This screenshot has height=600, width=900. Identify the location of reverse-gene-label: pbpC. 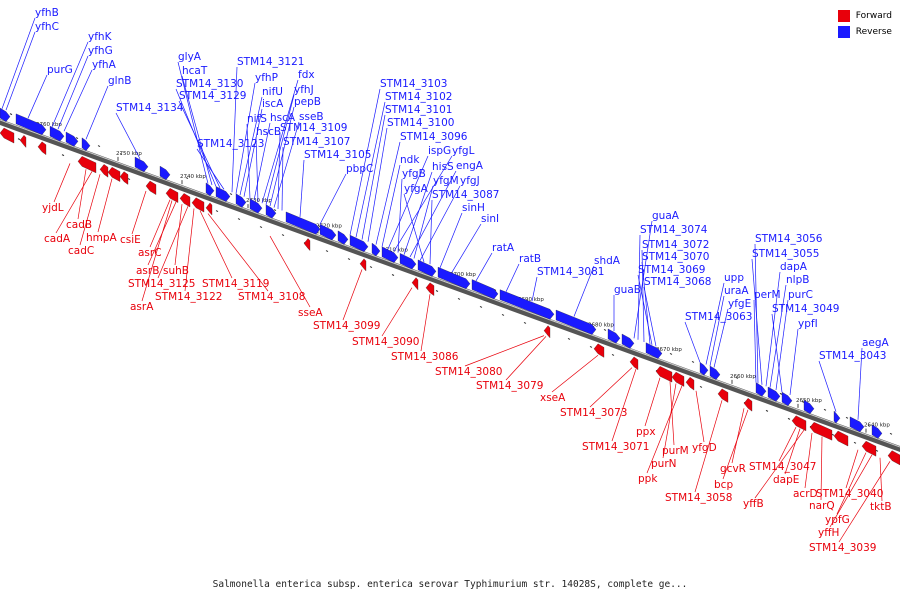
(359, 169).